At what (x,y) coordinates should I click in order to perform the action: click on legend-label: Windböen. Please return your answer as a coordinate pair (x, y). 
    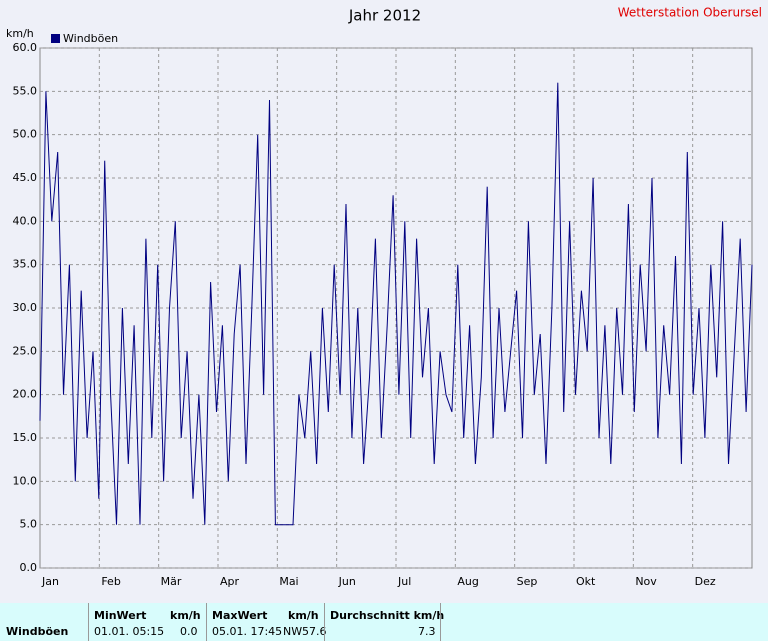
    Looking at the image, I should click on (90, 38).